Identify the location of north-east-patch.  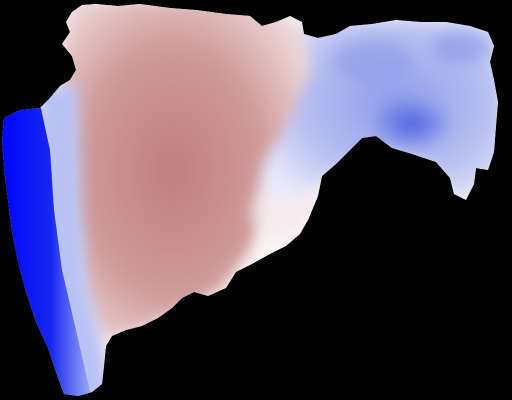
(462, 46).